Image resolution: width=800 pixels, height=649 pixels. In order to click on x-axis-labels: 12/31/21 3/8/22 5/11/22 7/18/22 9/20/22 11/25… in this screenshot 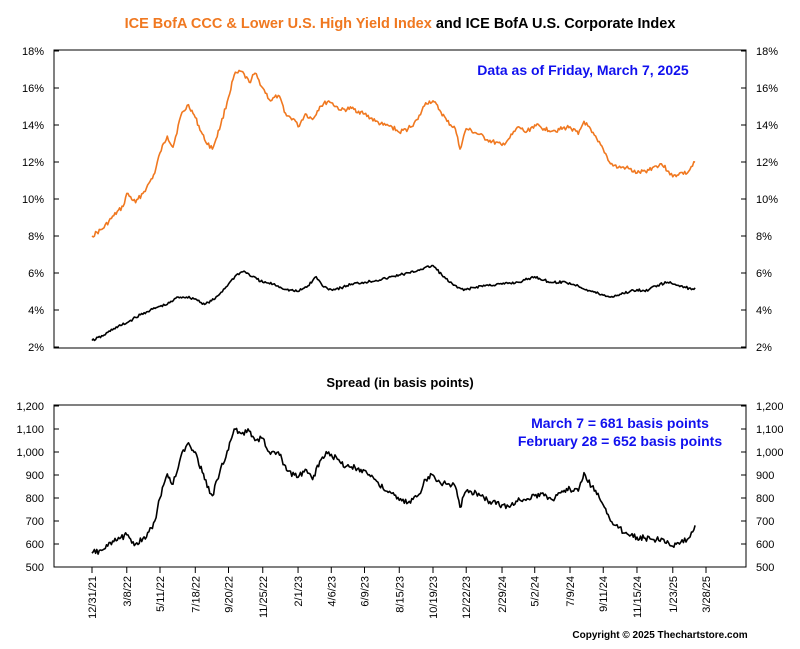, I will do `click(400, 593)`.